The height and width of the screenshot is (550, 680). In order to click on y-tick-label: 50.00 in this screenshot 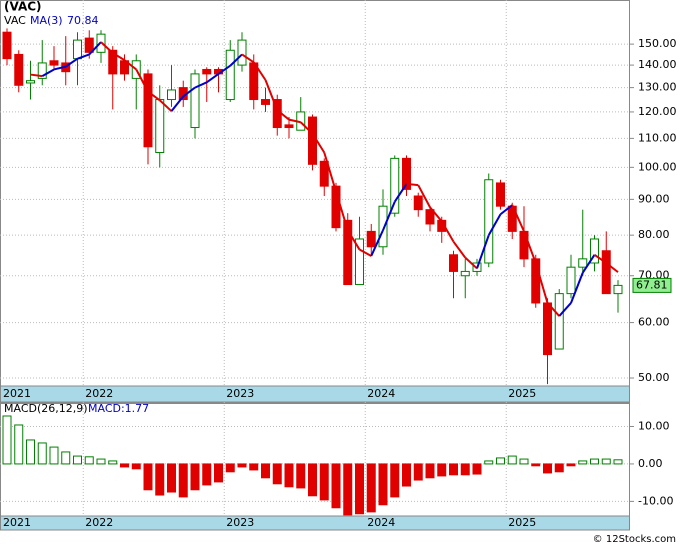, I will do `click(654, 377)`.